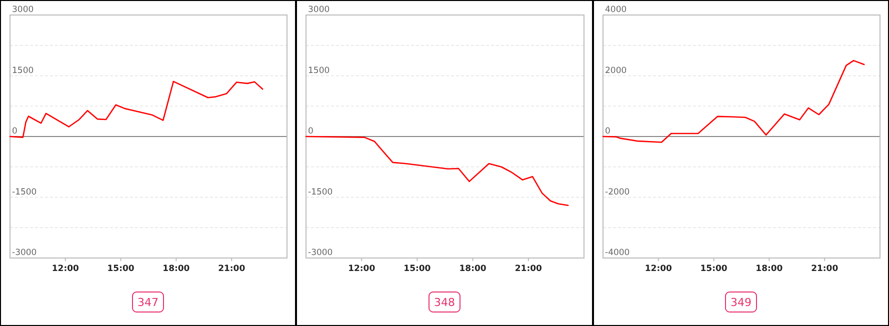 This screenshot has width=889, height=326. I want to click on y-tick-label: 2000, so click(616, 71).